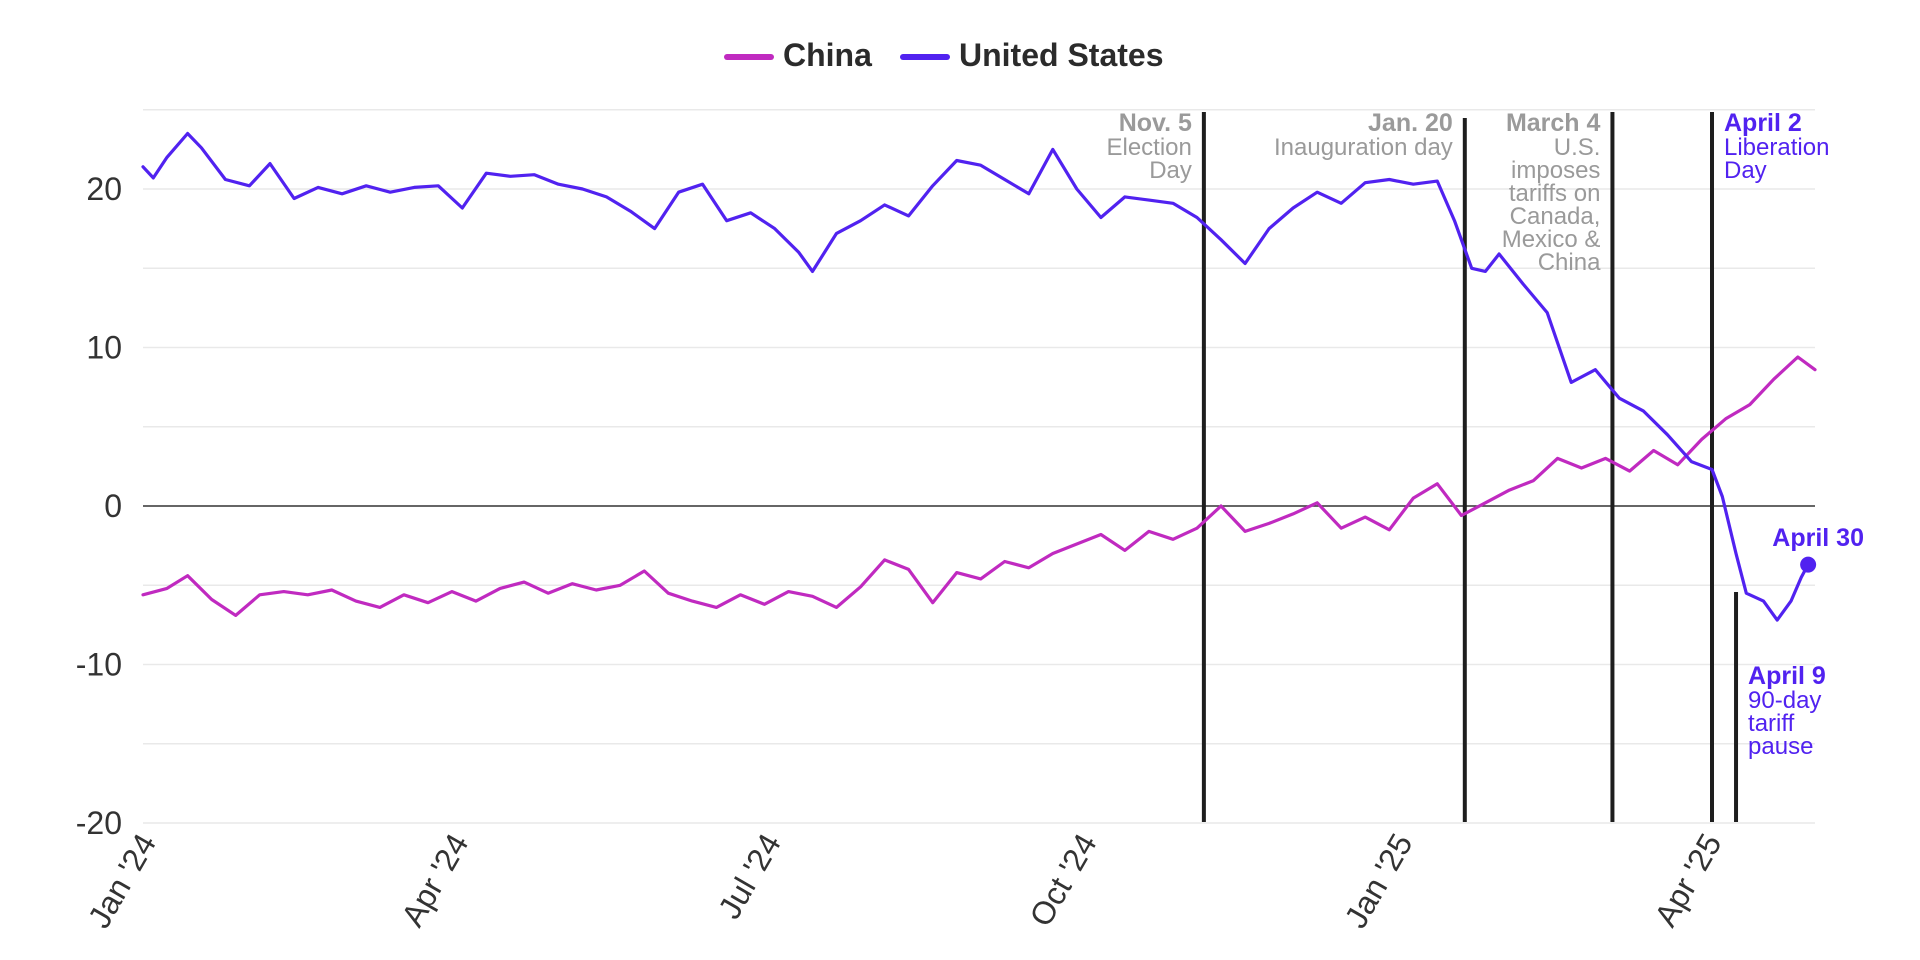 The image size is (1920, 960). What do you see at coordinates (99, 823) in the screenshot?
I see `y-tick-label: -20` at bounding box center [99, 823].